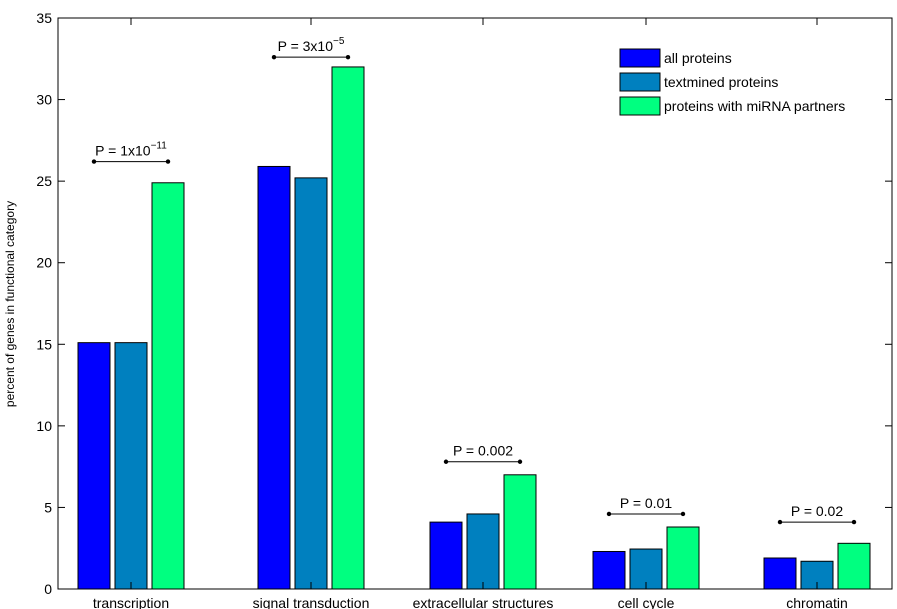 The width and height of the screenshot is (897, 609). I want to click on y-tick-label: 0, so click(48, 589).